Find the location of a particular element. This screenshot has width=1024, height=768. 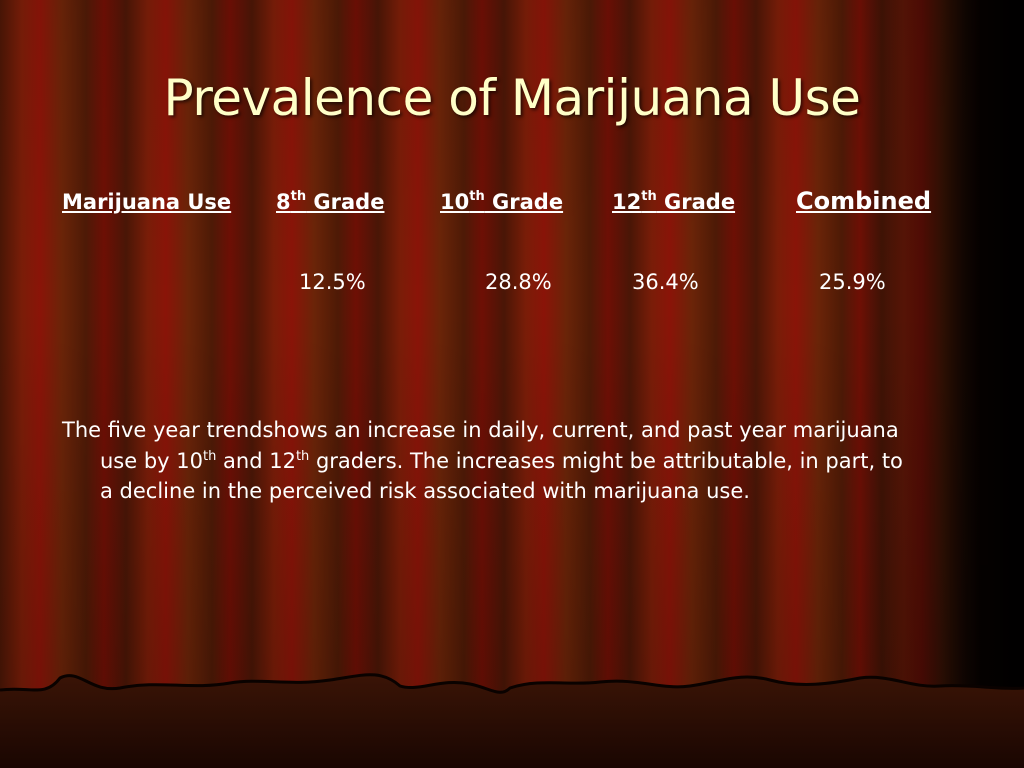

value-8th-grade: 12.5% is located at coordinates (332, 282).